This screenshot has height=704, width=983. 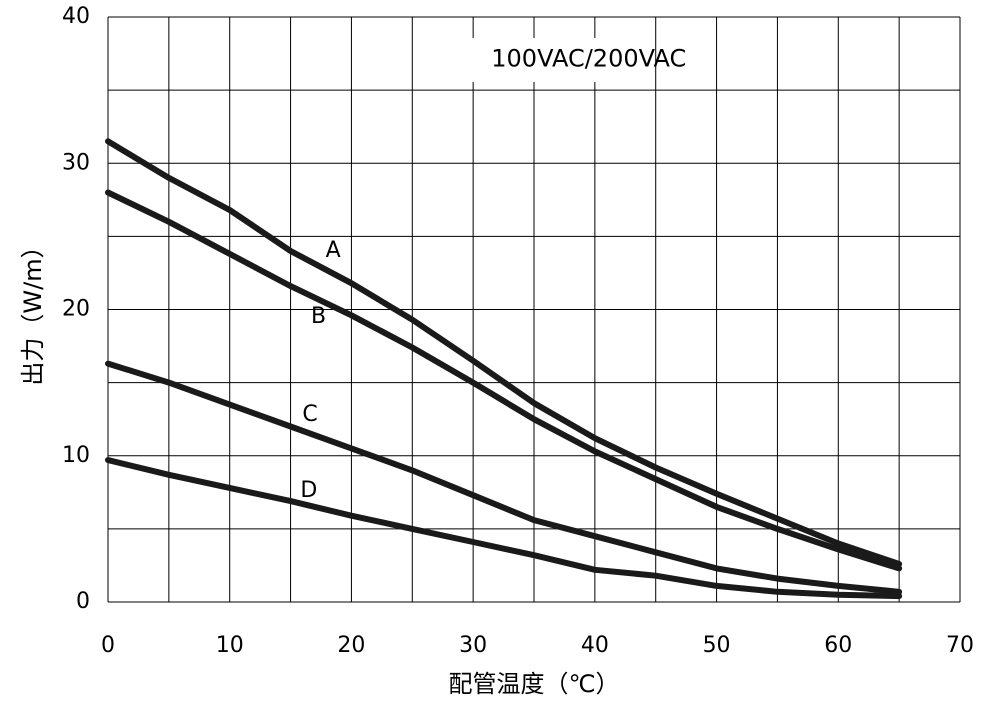 I want to click on y-tick-label: 30, so click(x=76, y=162).